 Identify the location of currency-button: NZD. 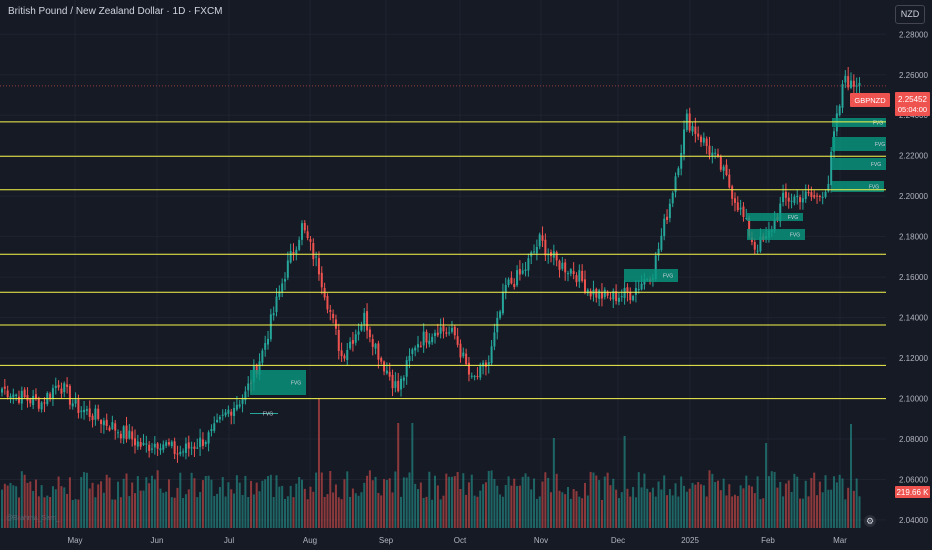
(910, 14).